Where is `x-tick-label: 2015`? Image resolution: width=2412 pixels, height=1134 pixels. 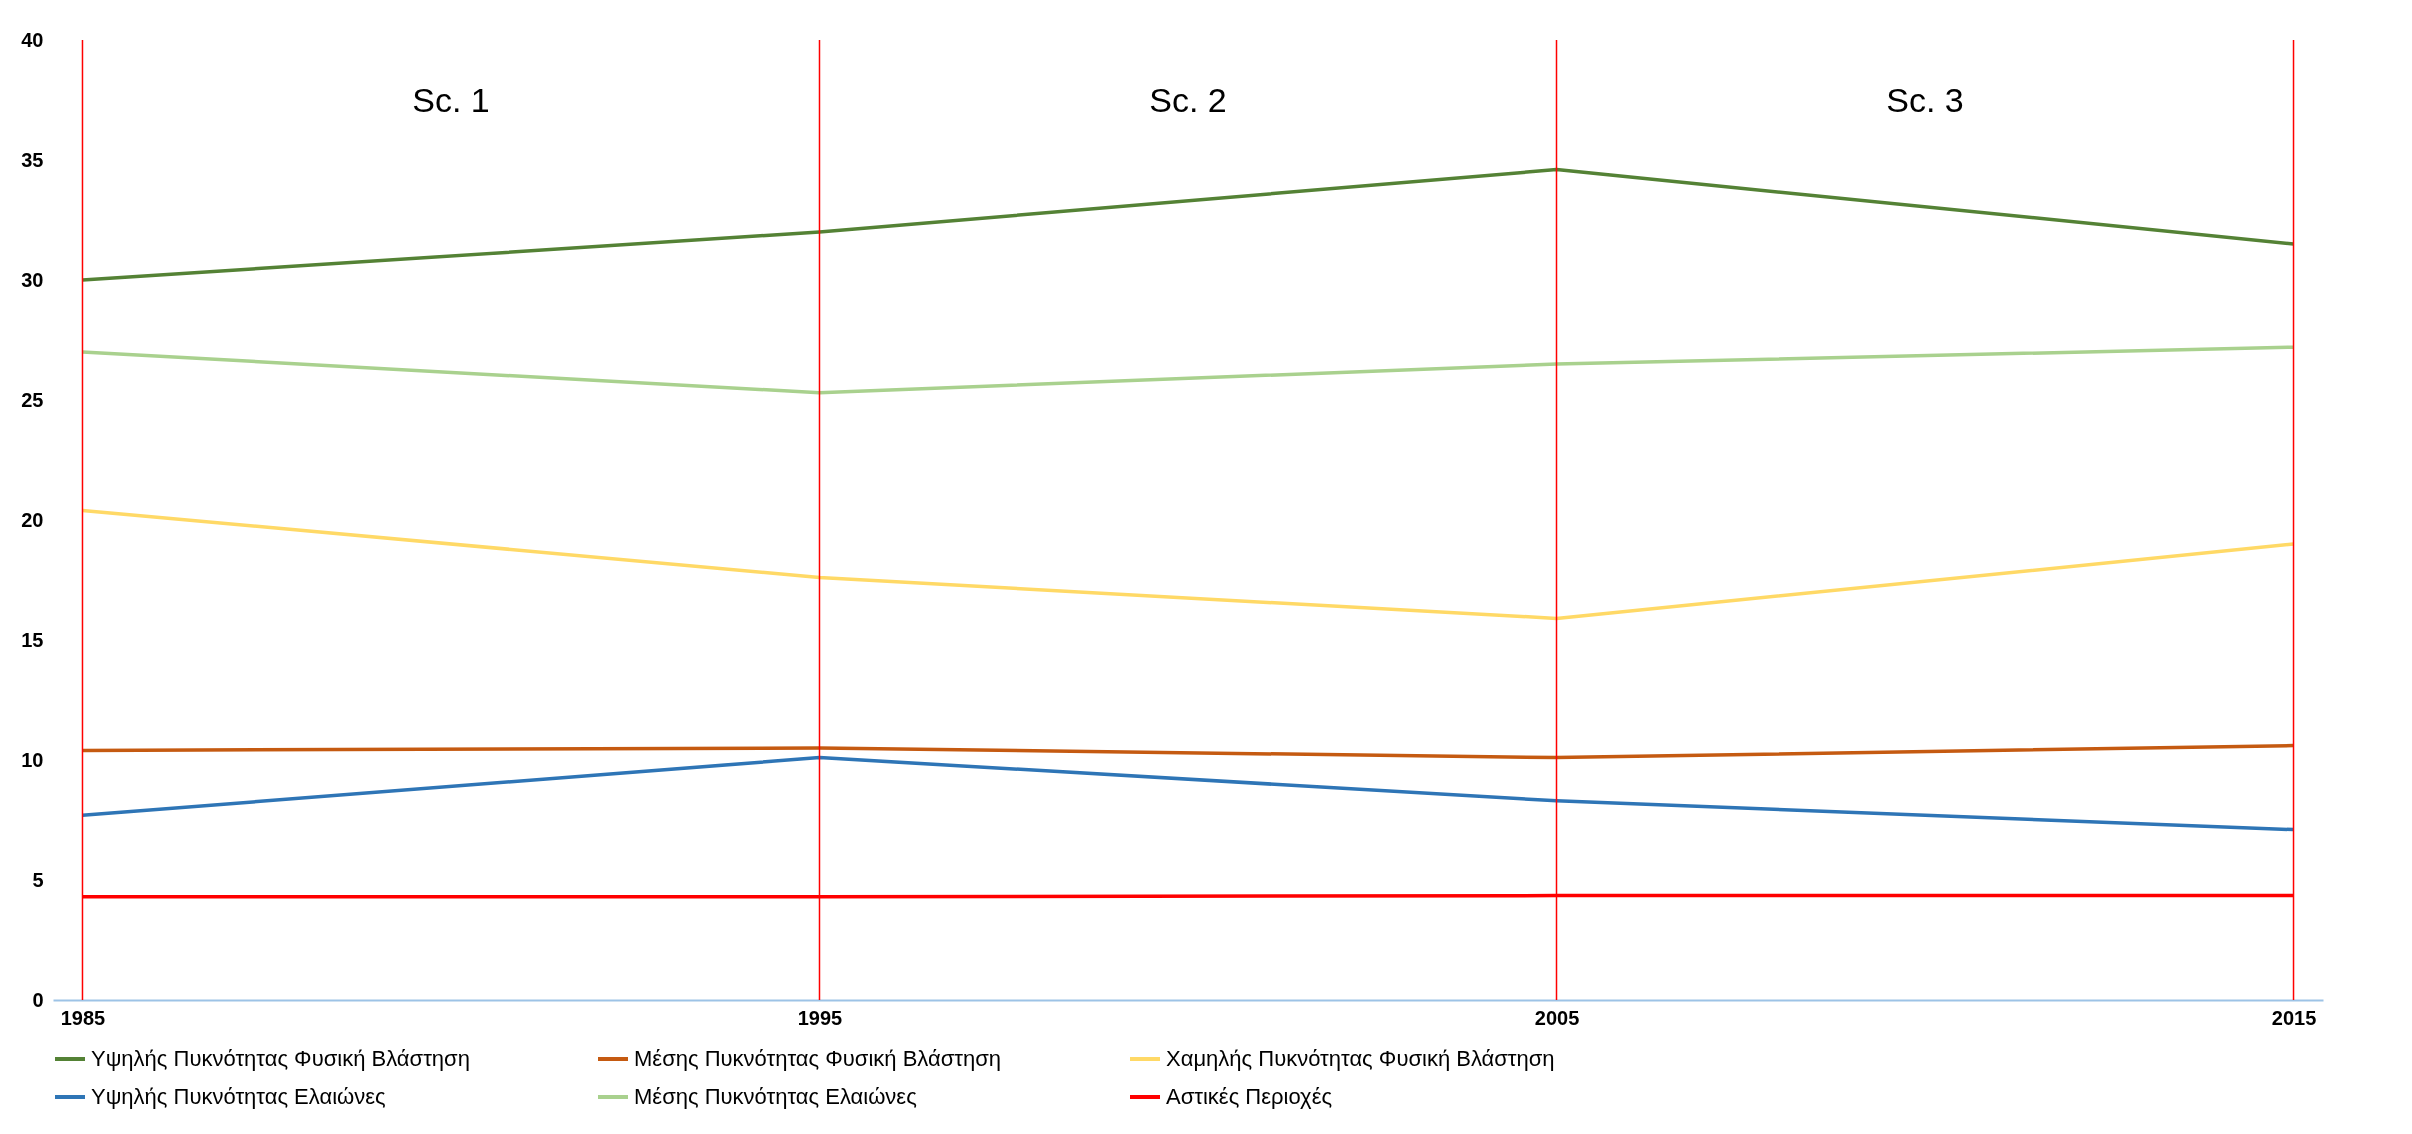
x-tick-label: 2015 is located at coordinates (2294, 1017).